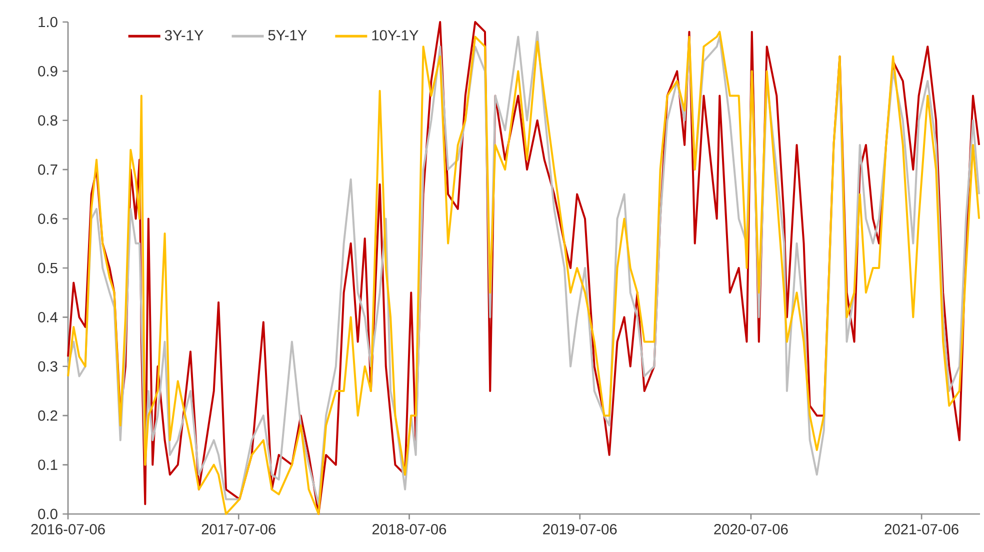  I want to click on legend-label: 10Y-1Y, so click(395, 35).